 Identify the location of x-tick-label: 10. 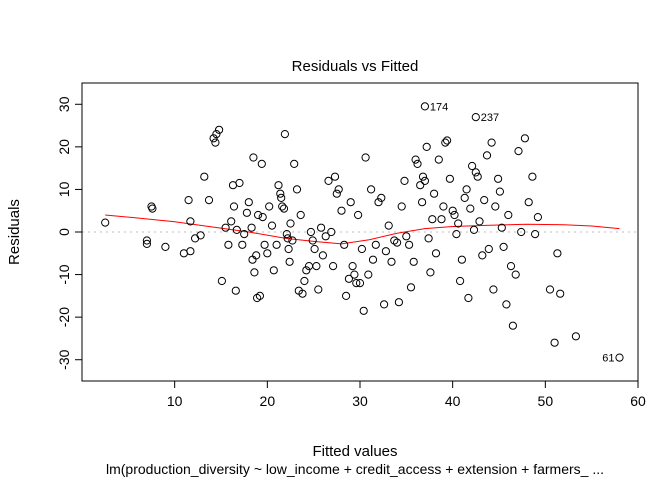
(175, 401).